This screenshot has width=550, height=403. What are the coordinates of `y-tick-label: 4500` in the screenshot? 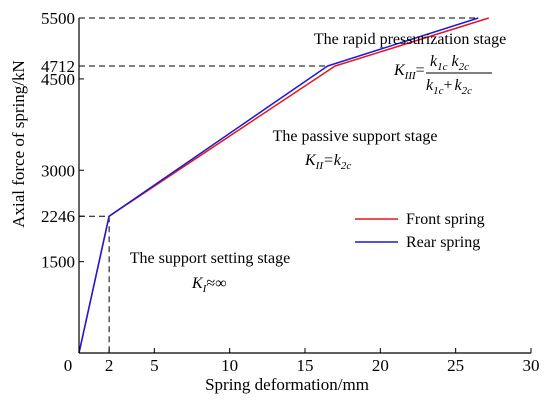 It's located at (58, 79).